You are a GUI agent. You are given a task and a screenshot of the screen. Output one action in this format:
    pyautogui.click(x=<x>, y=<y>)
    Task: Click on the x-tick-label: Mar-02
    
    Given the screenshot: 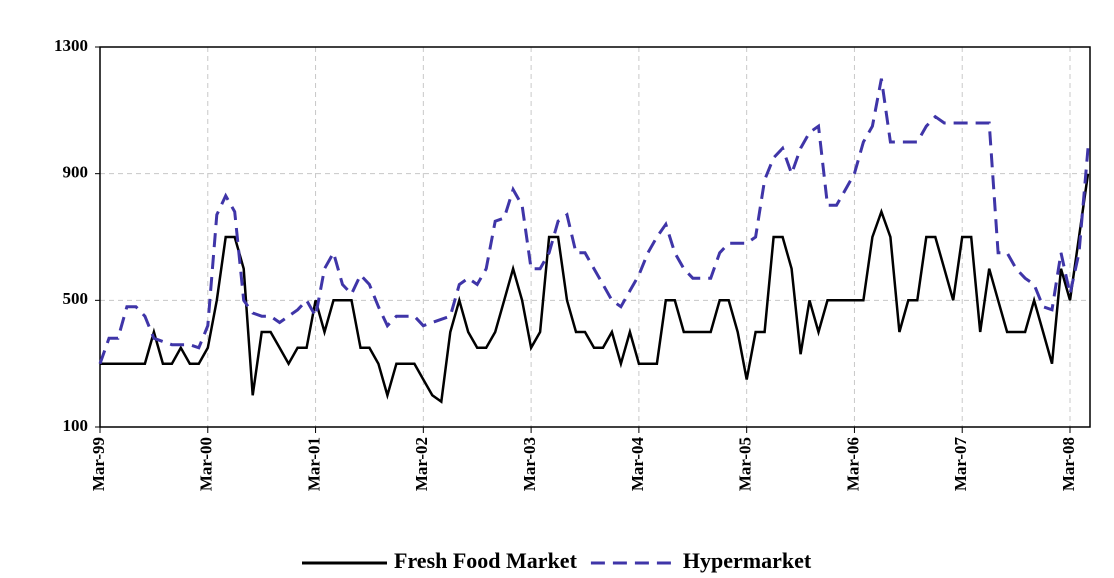 What is the action you would take?
    pyautogui.click(x=421, y=464)
    